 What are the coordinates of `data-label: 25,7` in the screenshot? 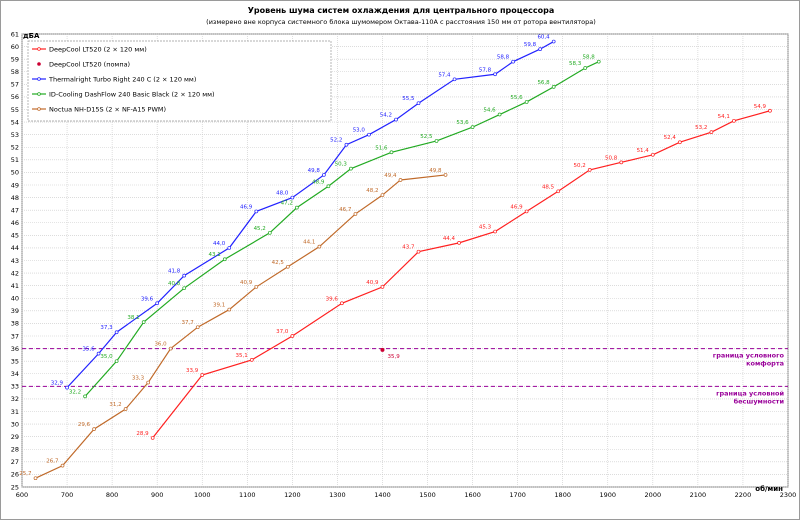 It's located at (25, 474).